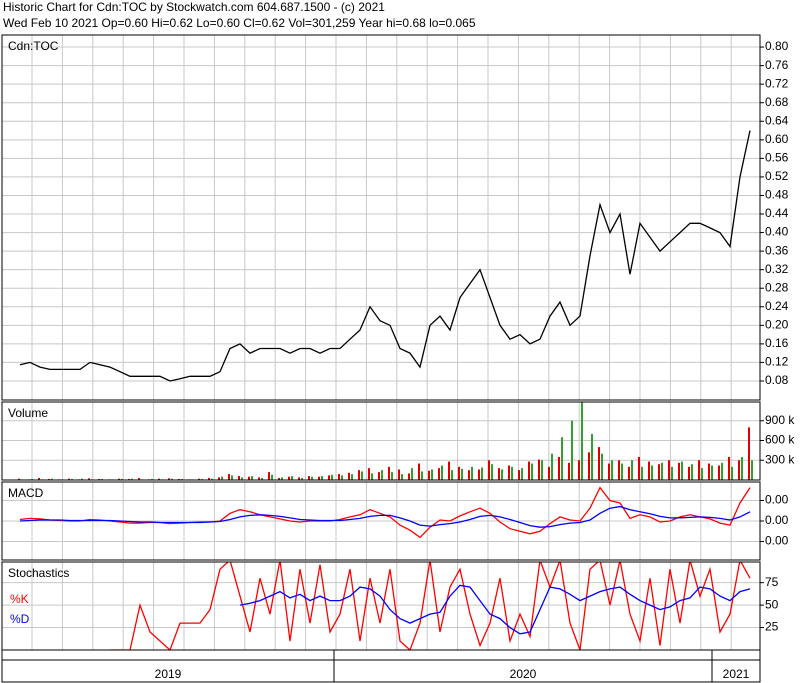 This screenshot has height=683, width=800. I want to click on panel-label: Cdn:TOC, so click(33, 46).